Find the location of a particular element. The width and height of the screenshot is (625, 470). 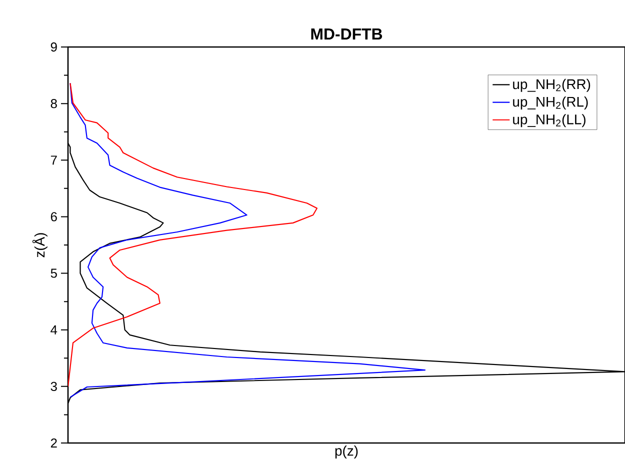

y-tick-label: 8 is located at coordinates (53, 103).